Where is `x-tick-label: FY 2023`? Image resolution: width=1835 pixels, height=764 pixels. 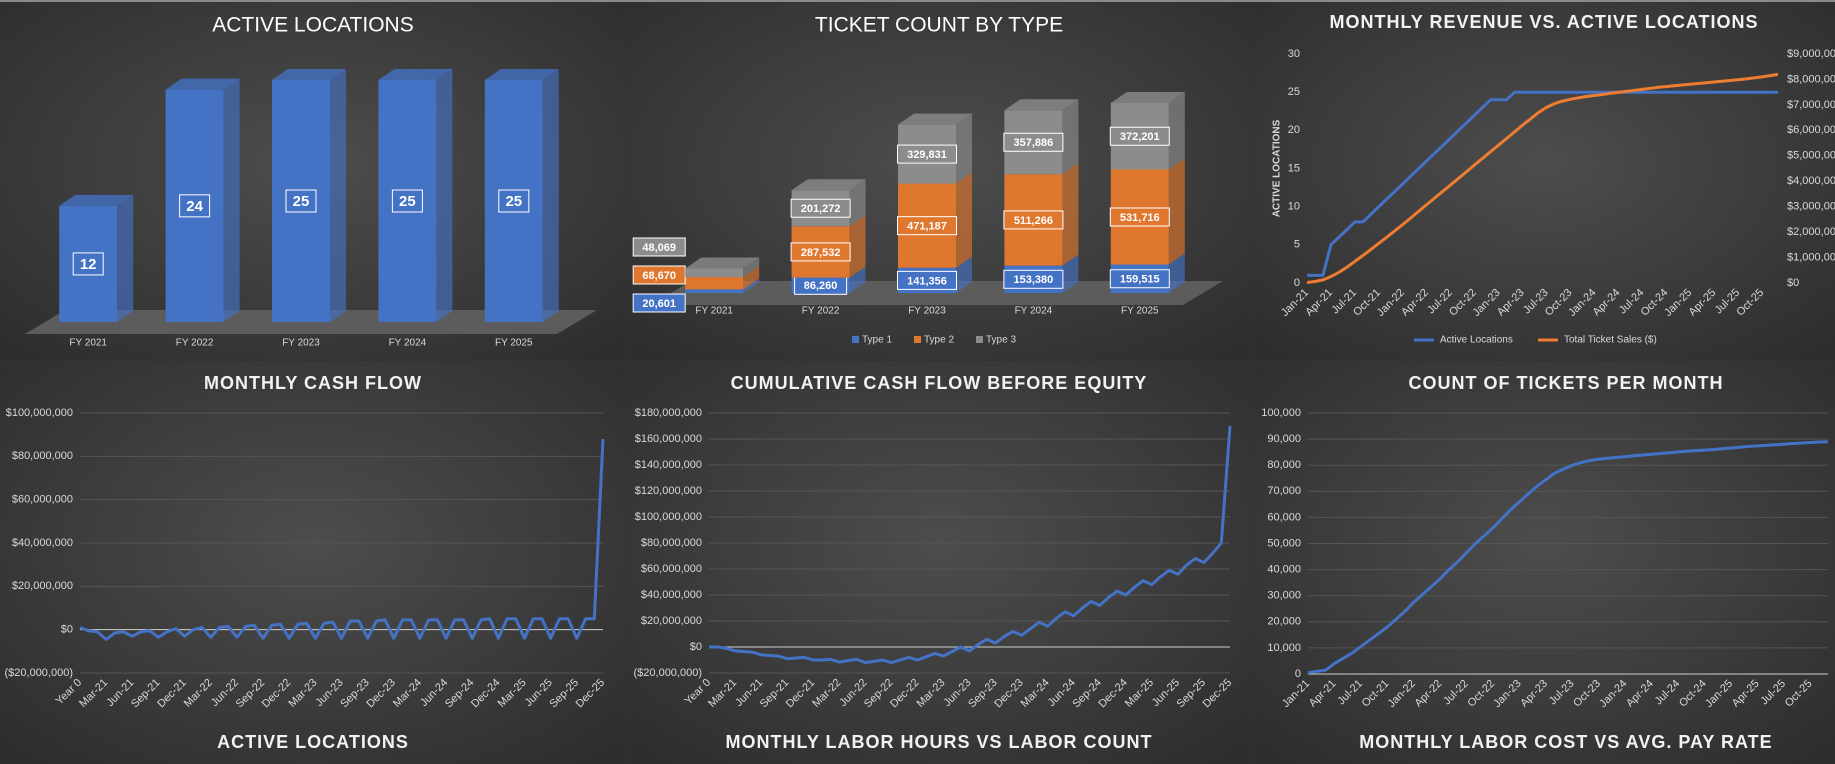
x-tick-label: FY 2023 is located at coordinates (301, 343).